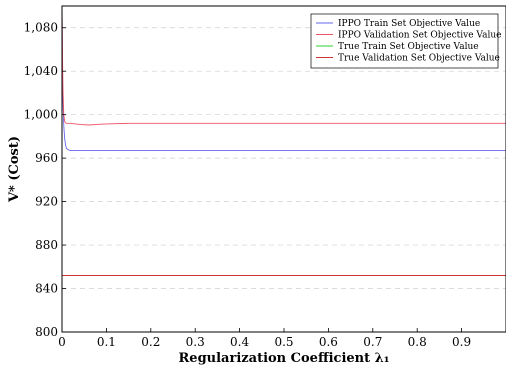 This screenshot has width=506, height=375. Describe the element at coordinates (408, 47) in the screenshot. I see `legend-label: True Train Set Objective Value` at that location.